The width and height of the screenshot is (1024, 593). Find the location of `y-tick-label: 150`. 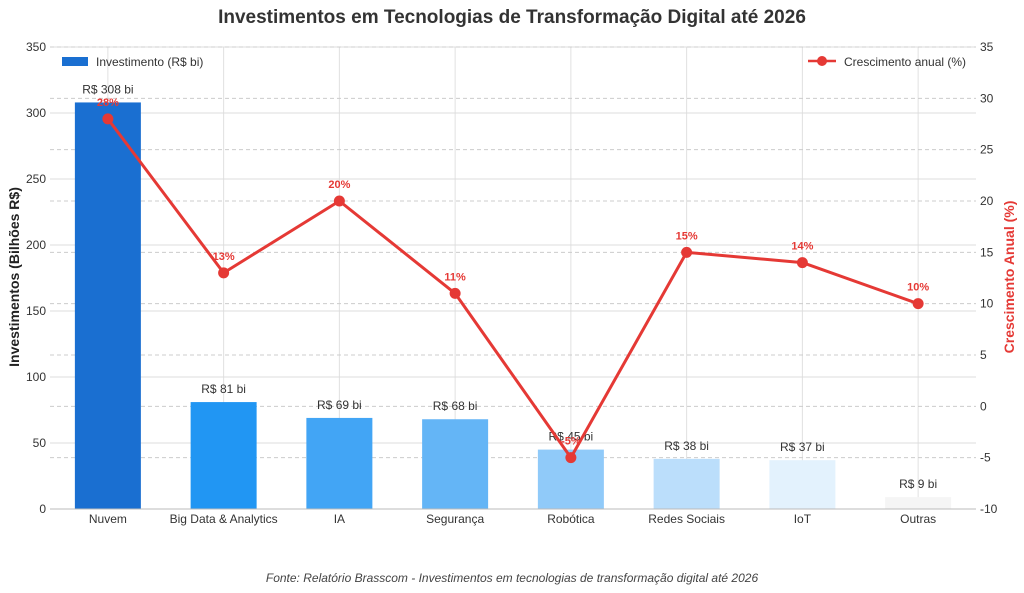

y-tick-label: 150 is located at coordinates (36, 311).